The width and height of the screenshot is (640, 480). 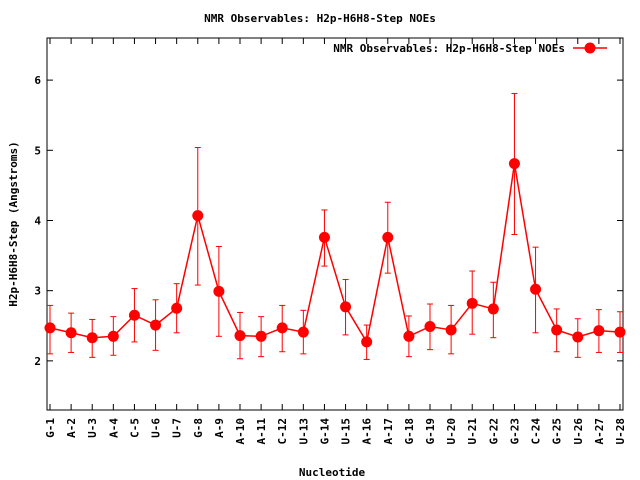 I want to click on x-tick-label: G-18, so click(x=409, y=431).